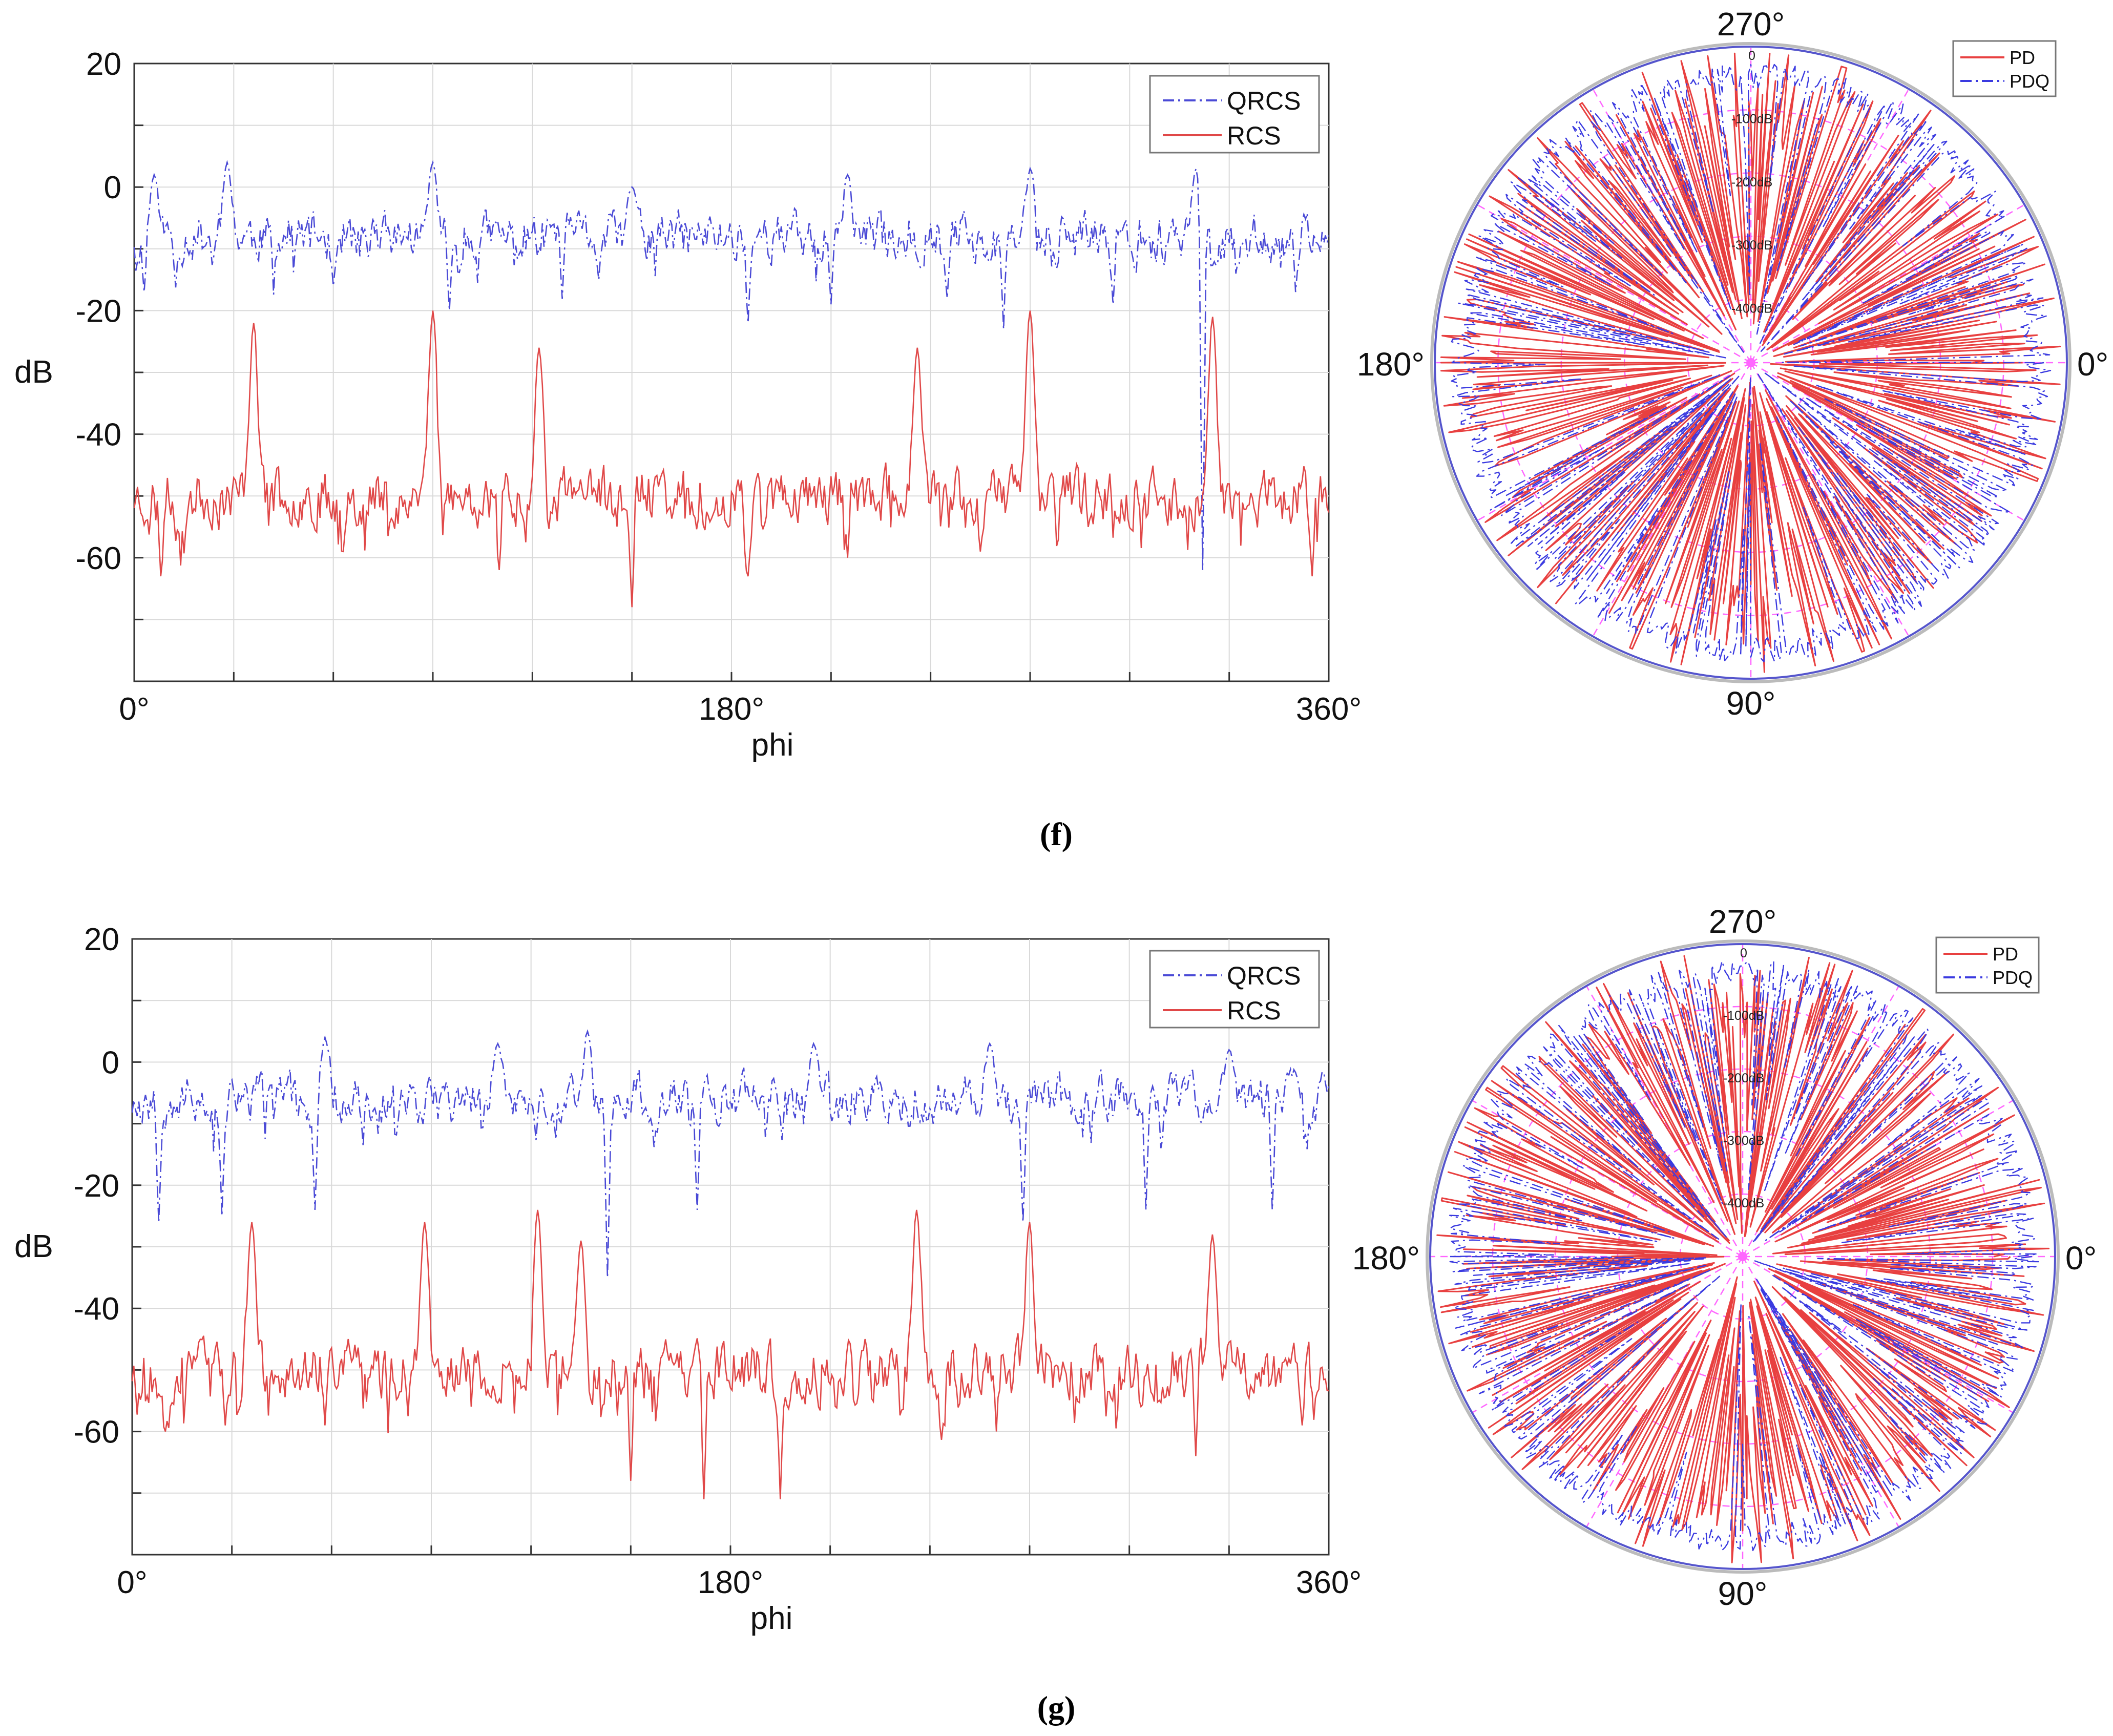  I want to click on polar-legend: PD PDQ, so click(2005, 68).